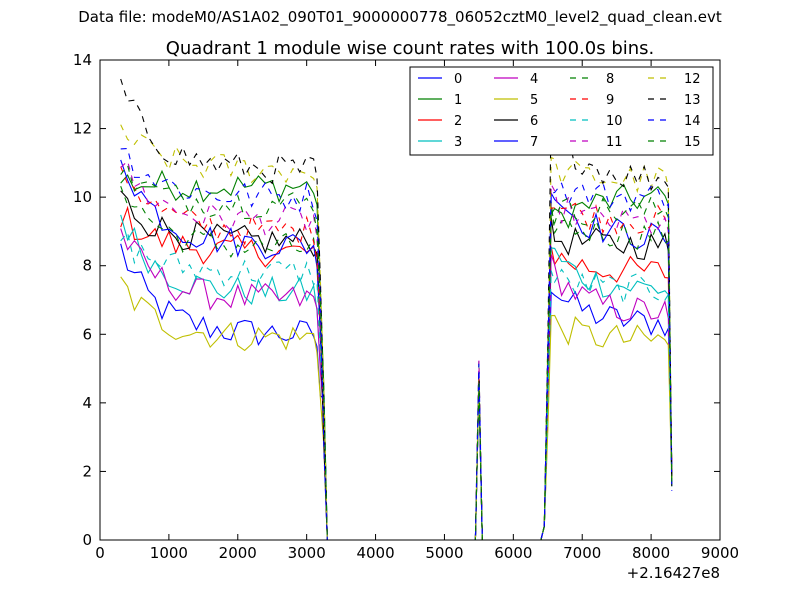 This screenshot has width=800, height=600. I want to click on legend-label-11: 11, so click(614, 142).